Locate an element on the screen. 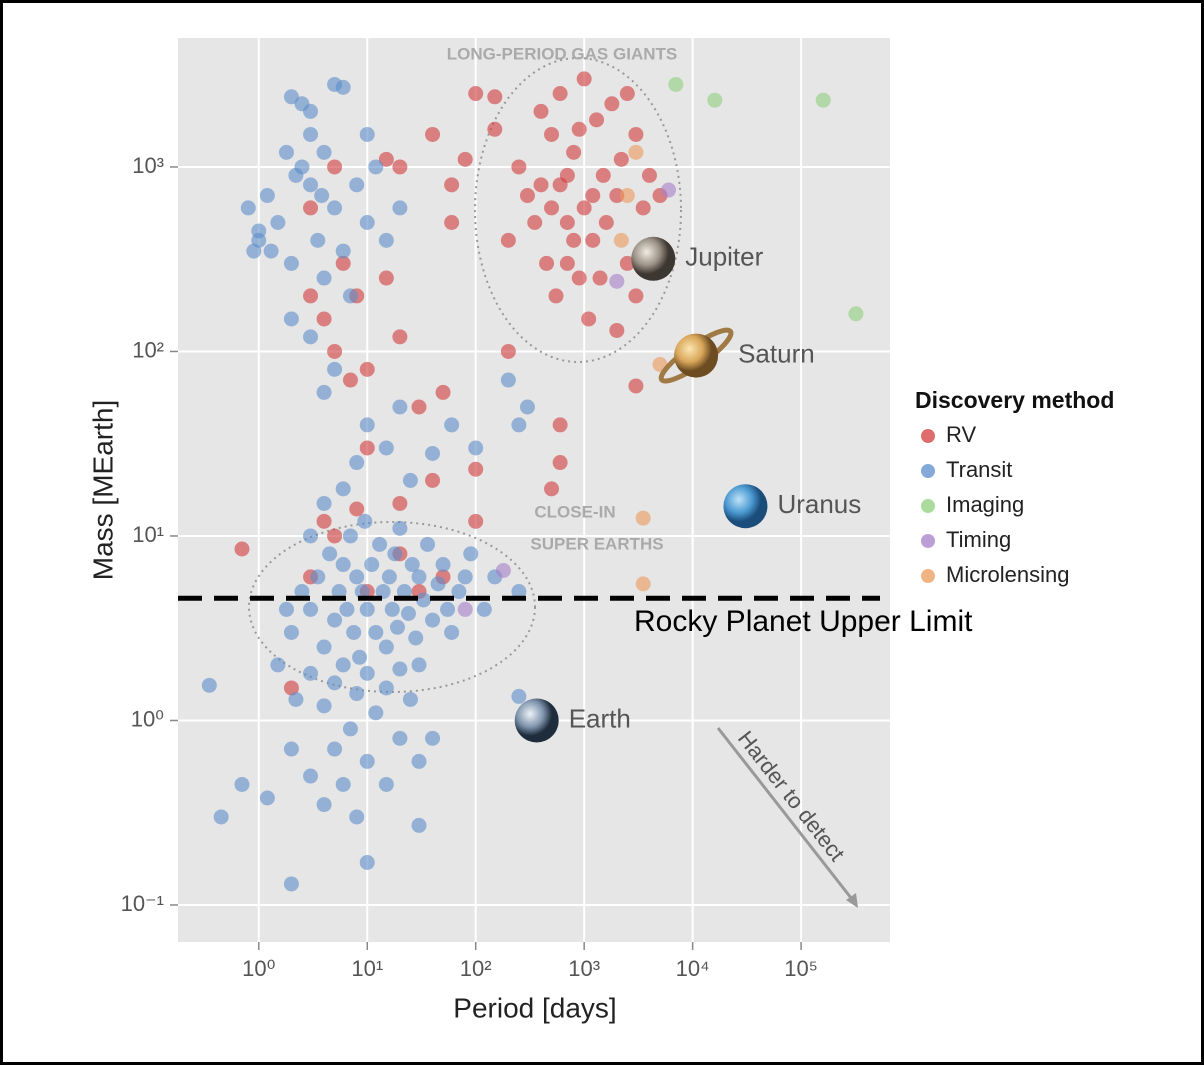 This screenshot has height=1065, width=1204. annotation: SUPER EARTHS is located at coordinates (596, 543).